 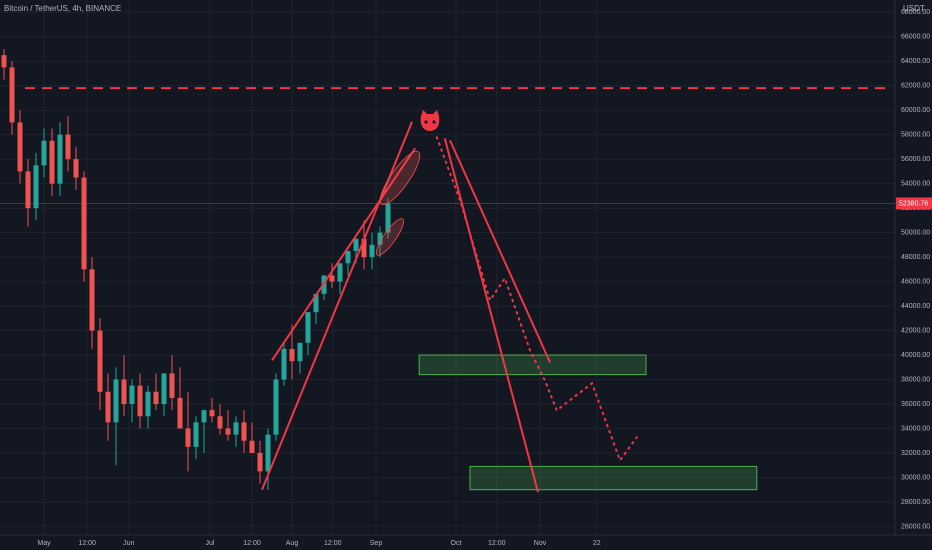 I want to click on cat-icon, so click(x=430, y=120).